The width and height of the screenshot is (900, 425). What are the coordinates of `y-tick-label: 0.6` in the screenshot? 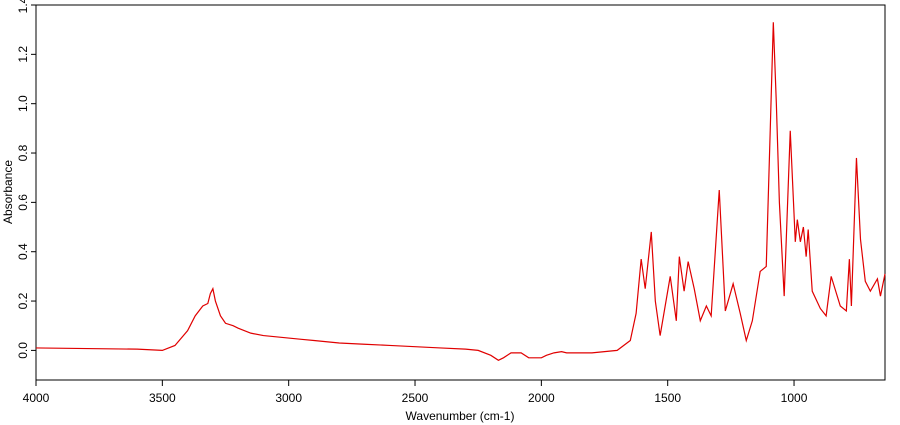 It's located at (23, 202).